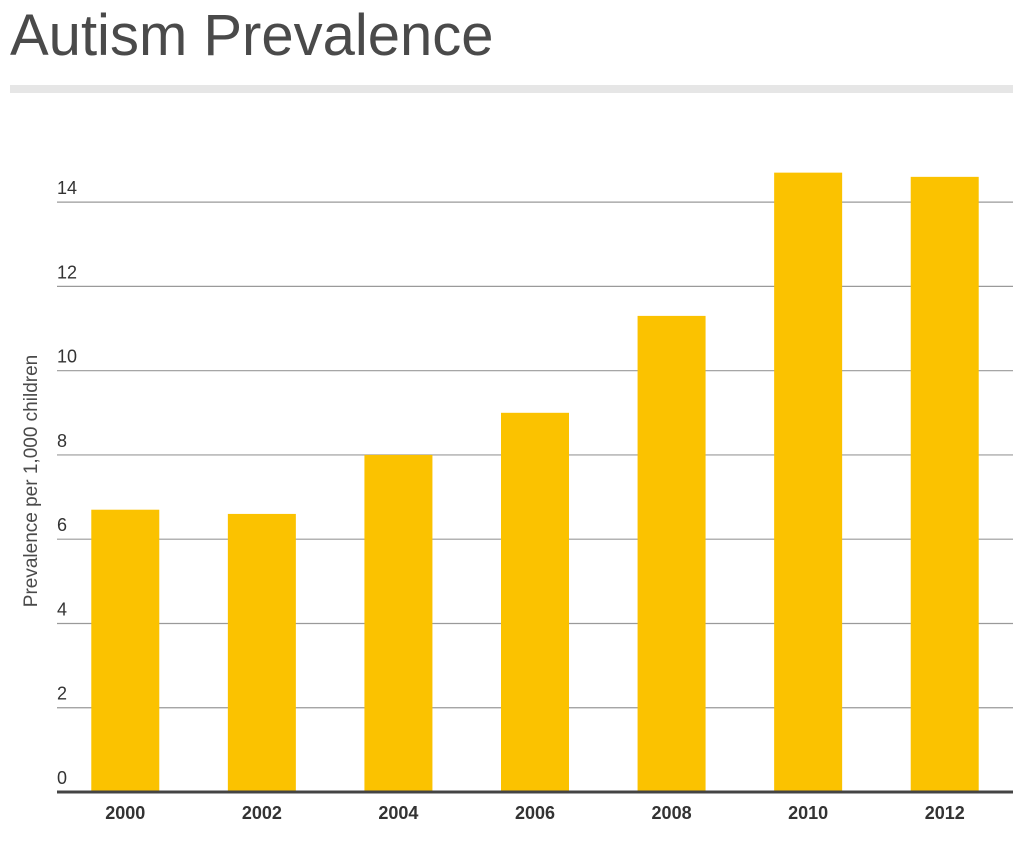 This screenshot has width=1024, height=849. What do you see at coordinates (62, 441) in the screenshot?
I see `y-tick-label: 8` at bounding box center [62, 441].